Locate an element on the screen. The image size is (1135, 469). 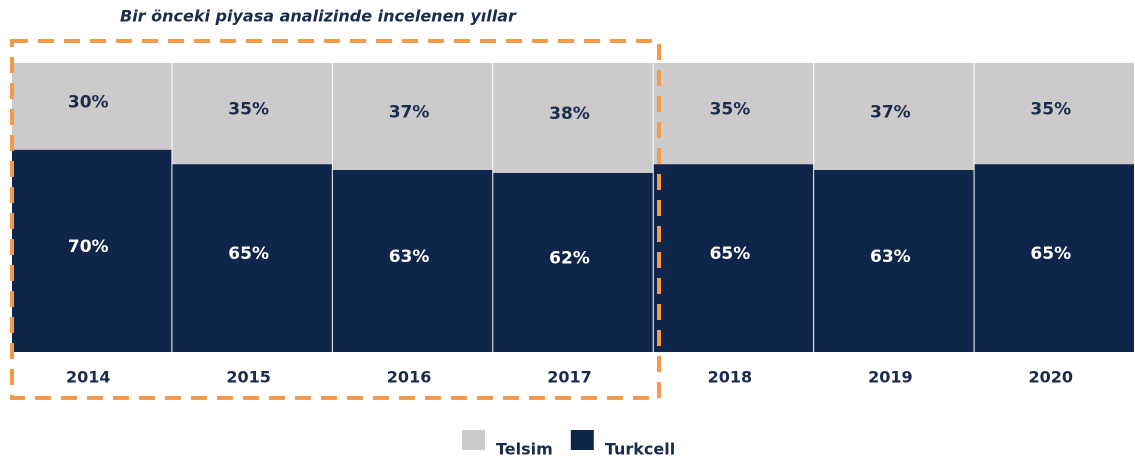
value-label: 30% is located at coordinates (88, 102).